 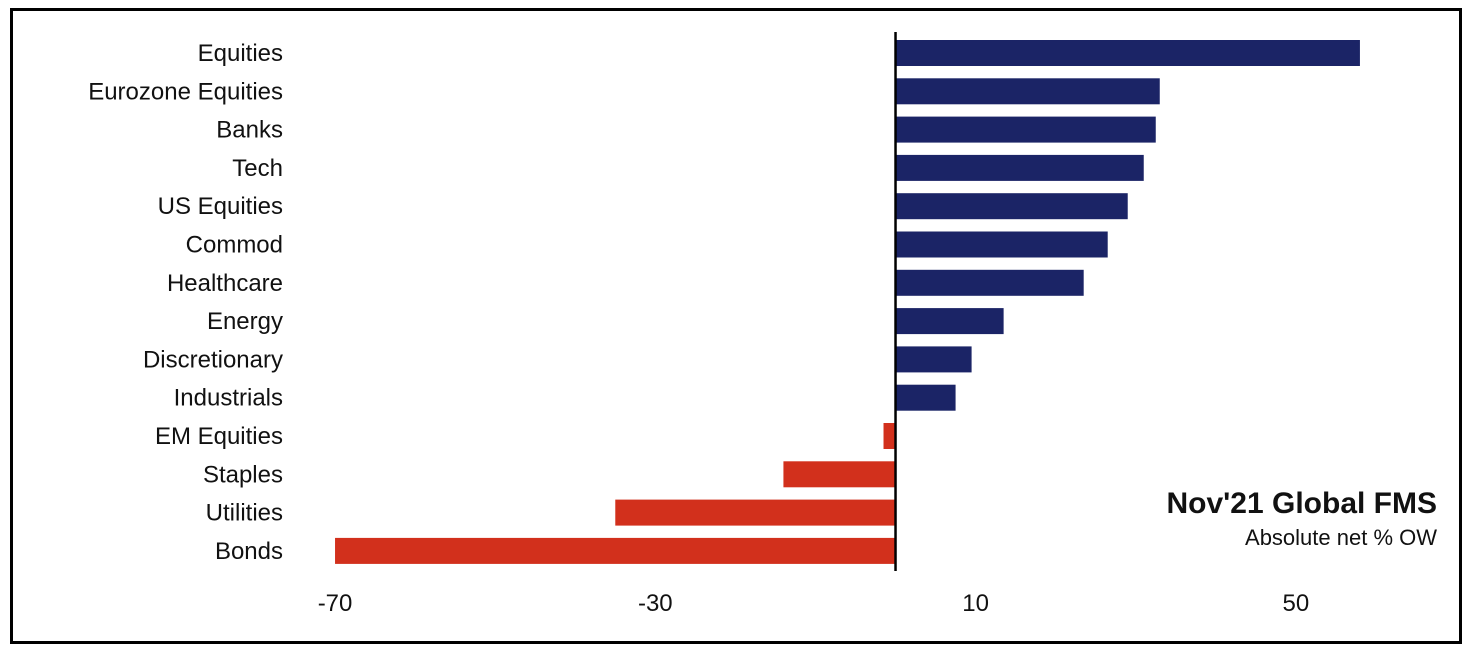 I want to click on bar-staples, so click(x=839, y=474).